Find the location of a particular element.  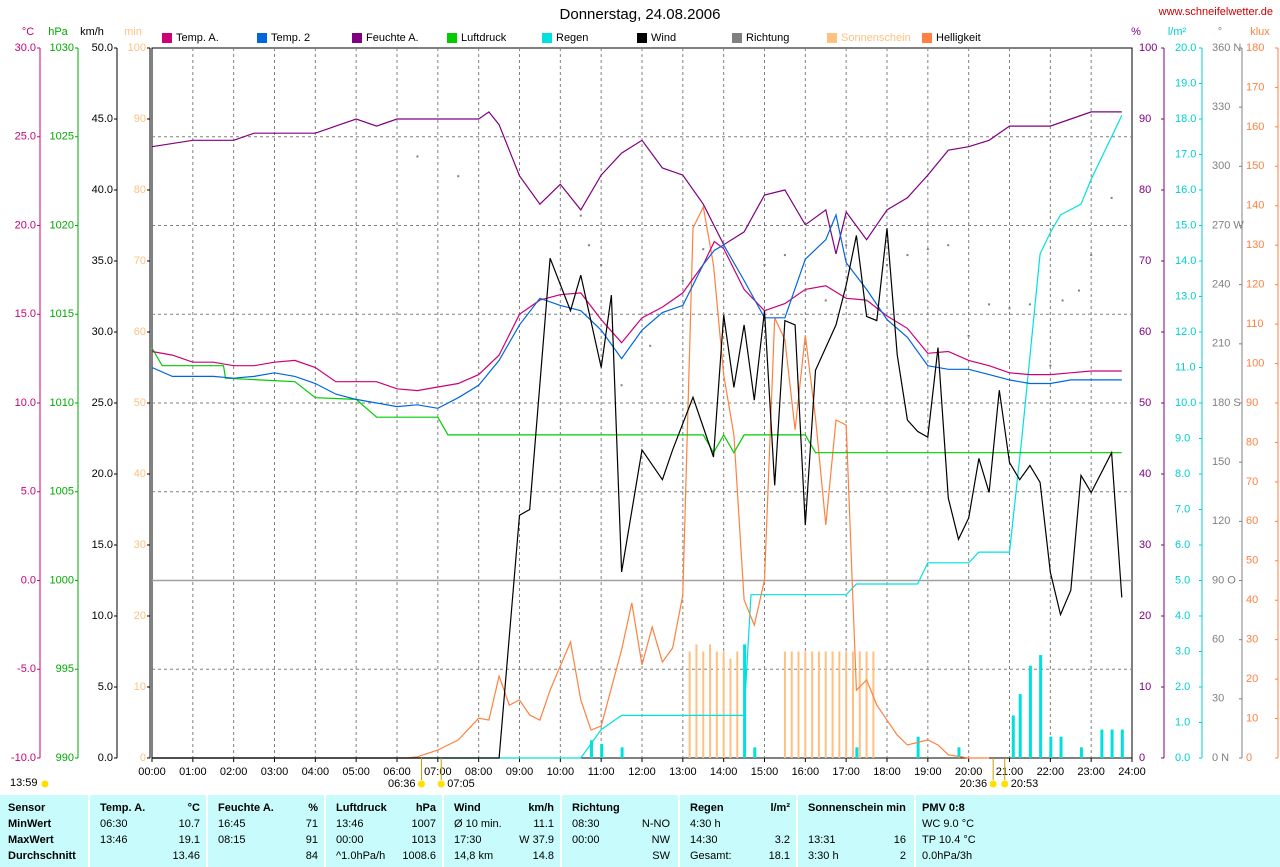

legend-label: Helligkeit is located at coordinates (958, 38).